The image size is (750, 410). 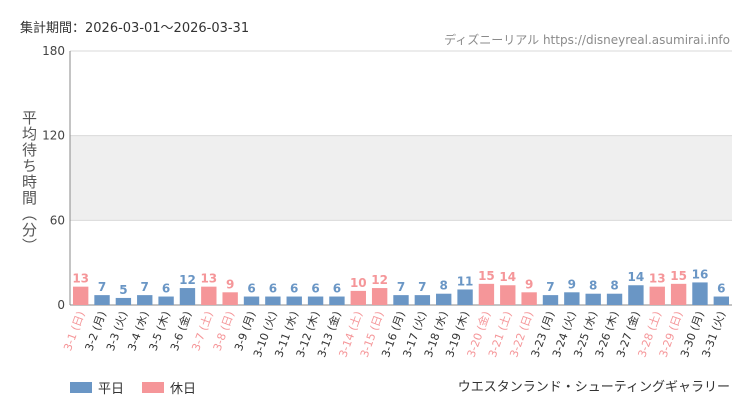 What do you see at coordinates (57, 220) in the screenshot?
I see `y-tick-label: 60` at bounding box center [57, 220].